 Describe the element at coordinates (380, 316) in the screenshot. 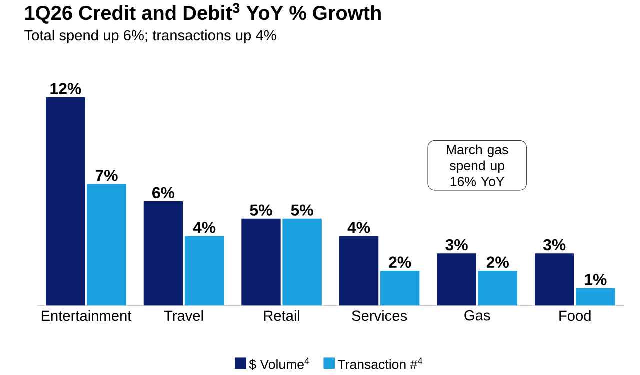

I see `x-tick-label: Services` at that location.